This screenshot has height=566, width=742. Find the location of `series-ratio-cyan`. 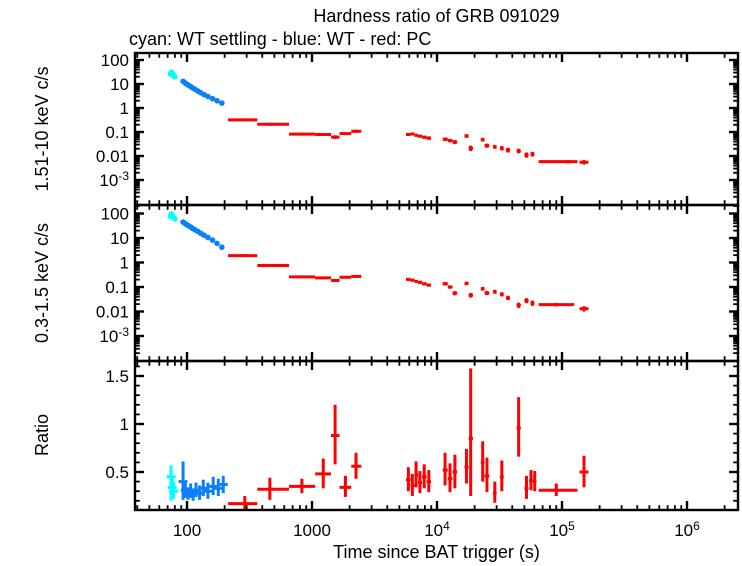

series-ratio-cyan is located at coordinates (172, 483).